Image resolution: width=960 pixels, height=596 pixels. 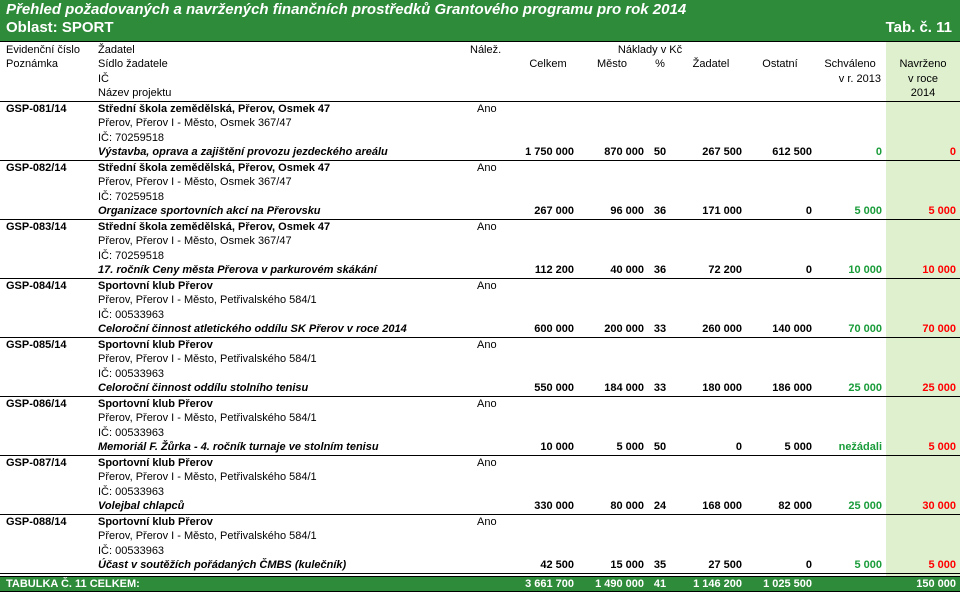 What do you see at coordinates (554, 388) in the screenshot?
I see `row-celkem: 550 000` at bounding box center [554, 388].